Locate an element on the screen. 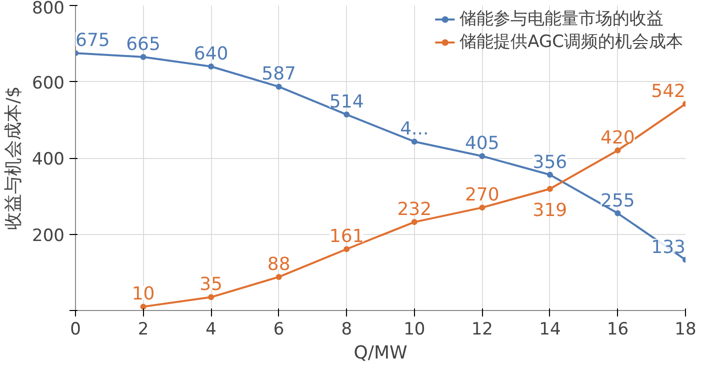 The width and height of the screenshot is (720, 371). data-label: 133 is located at coordinates (668, 247).